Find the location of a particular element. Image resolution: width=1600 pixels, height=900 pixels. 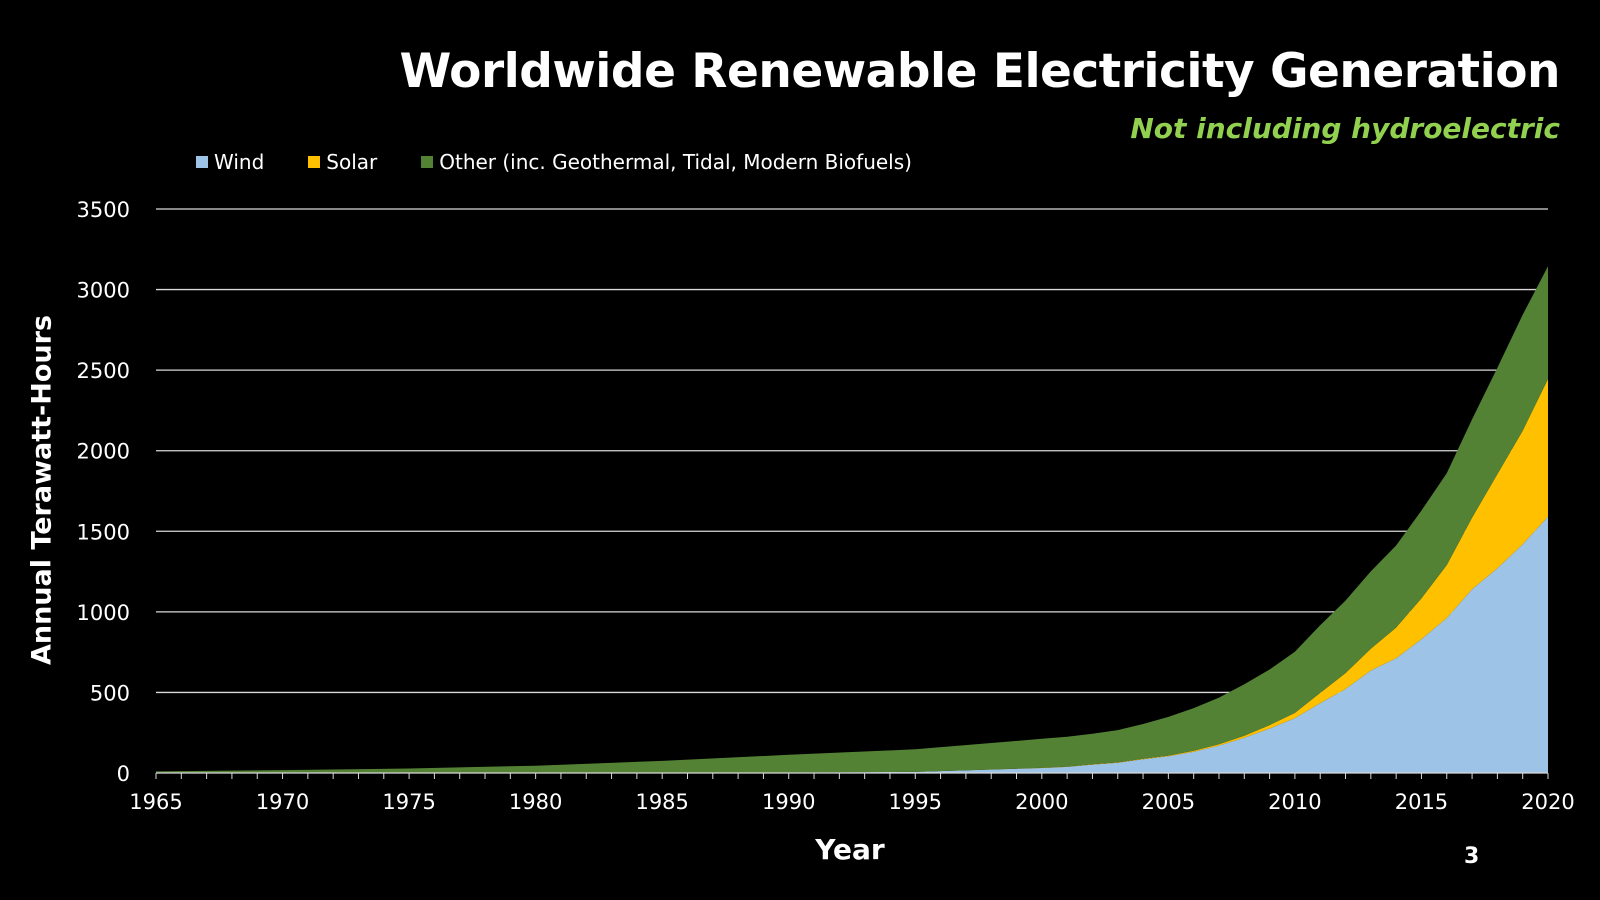

x-tick-label-2015: 2015 is located at coordinates (1421, 802).